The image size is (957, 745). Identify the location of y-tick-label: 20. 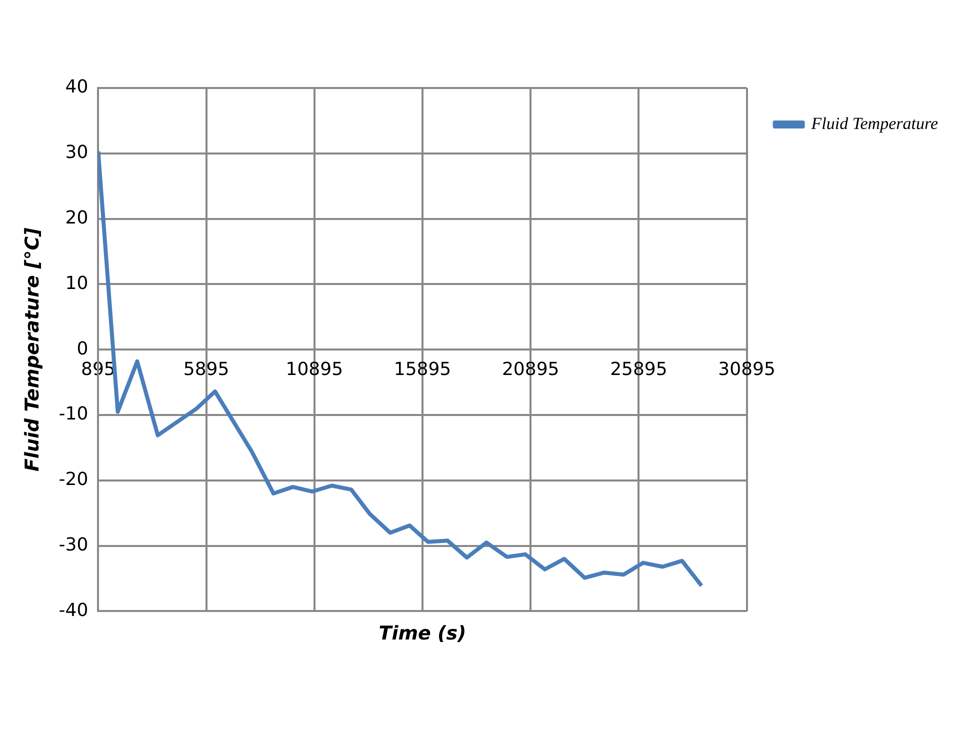
(76, 217).